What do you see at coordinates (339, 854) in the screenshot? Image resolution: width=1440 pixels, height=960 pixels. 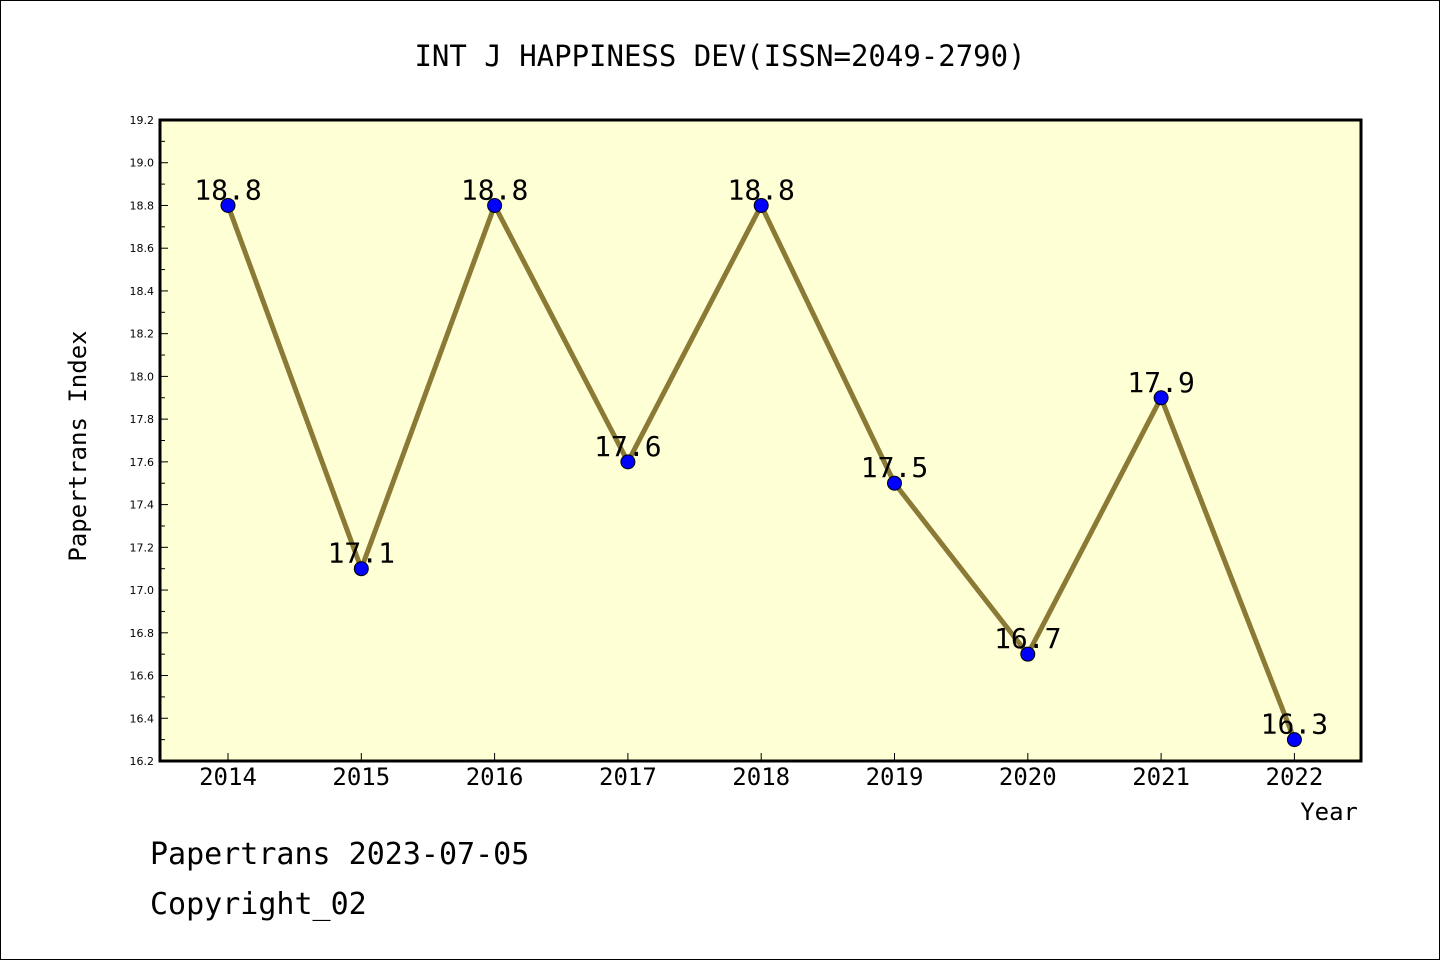 I see `footer-date: Papertrans 2023-07-05` at bounding box center [339, 854].